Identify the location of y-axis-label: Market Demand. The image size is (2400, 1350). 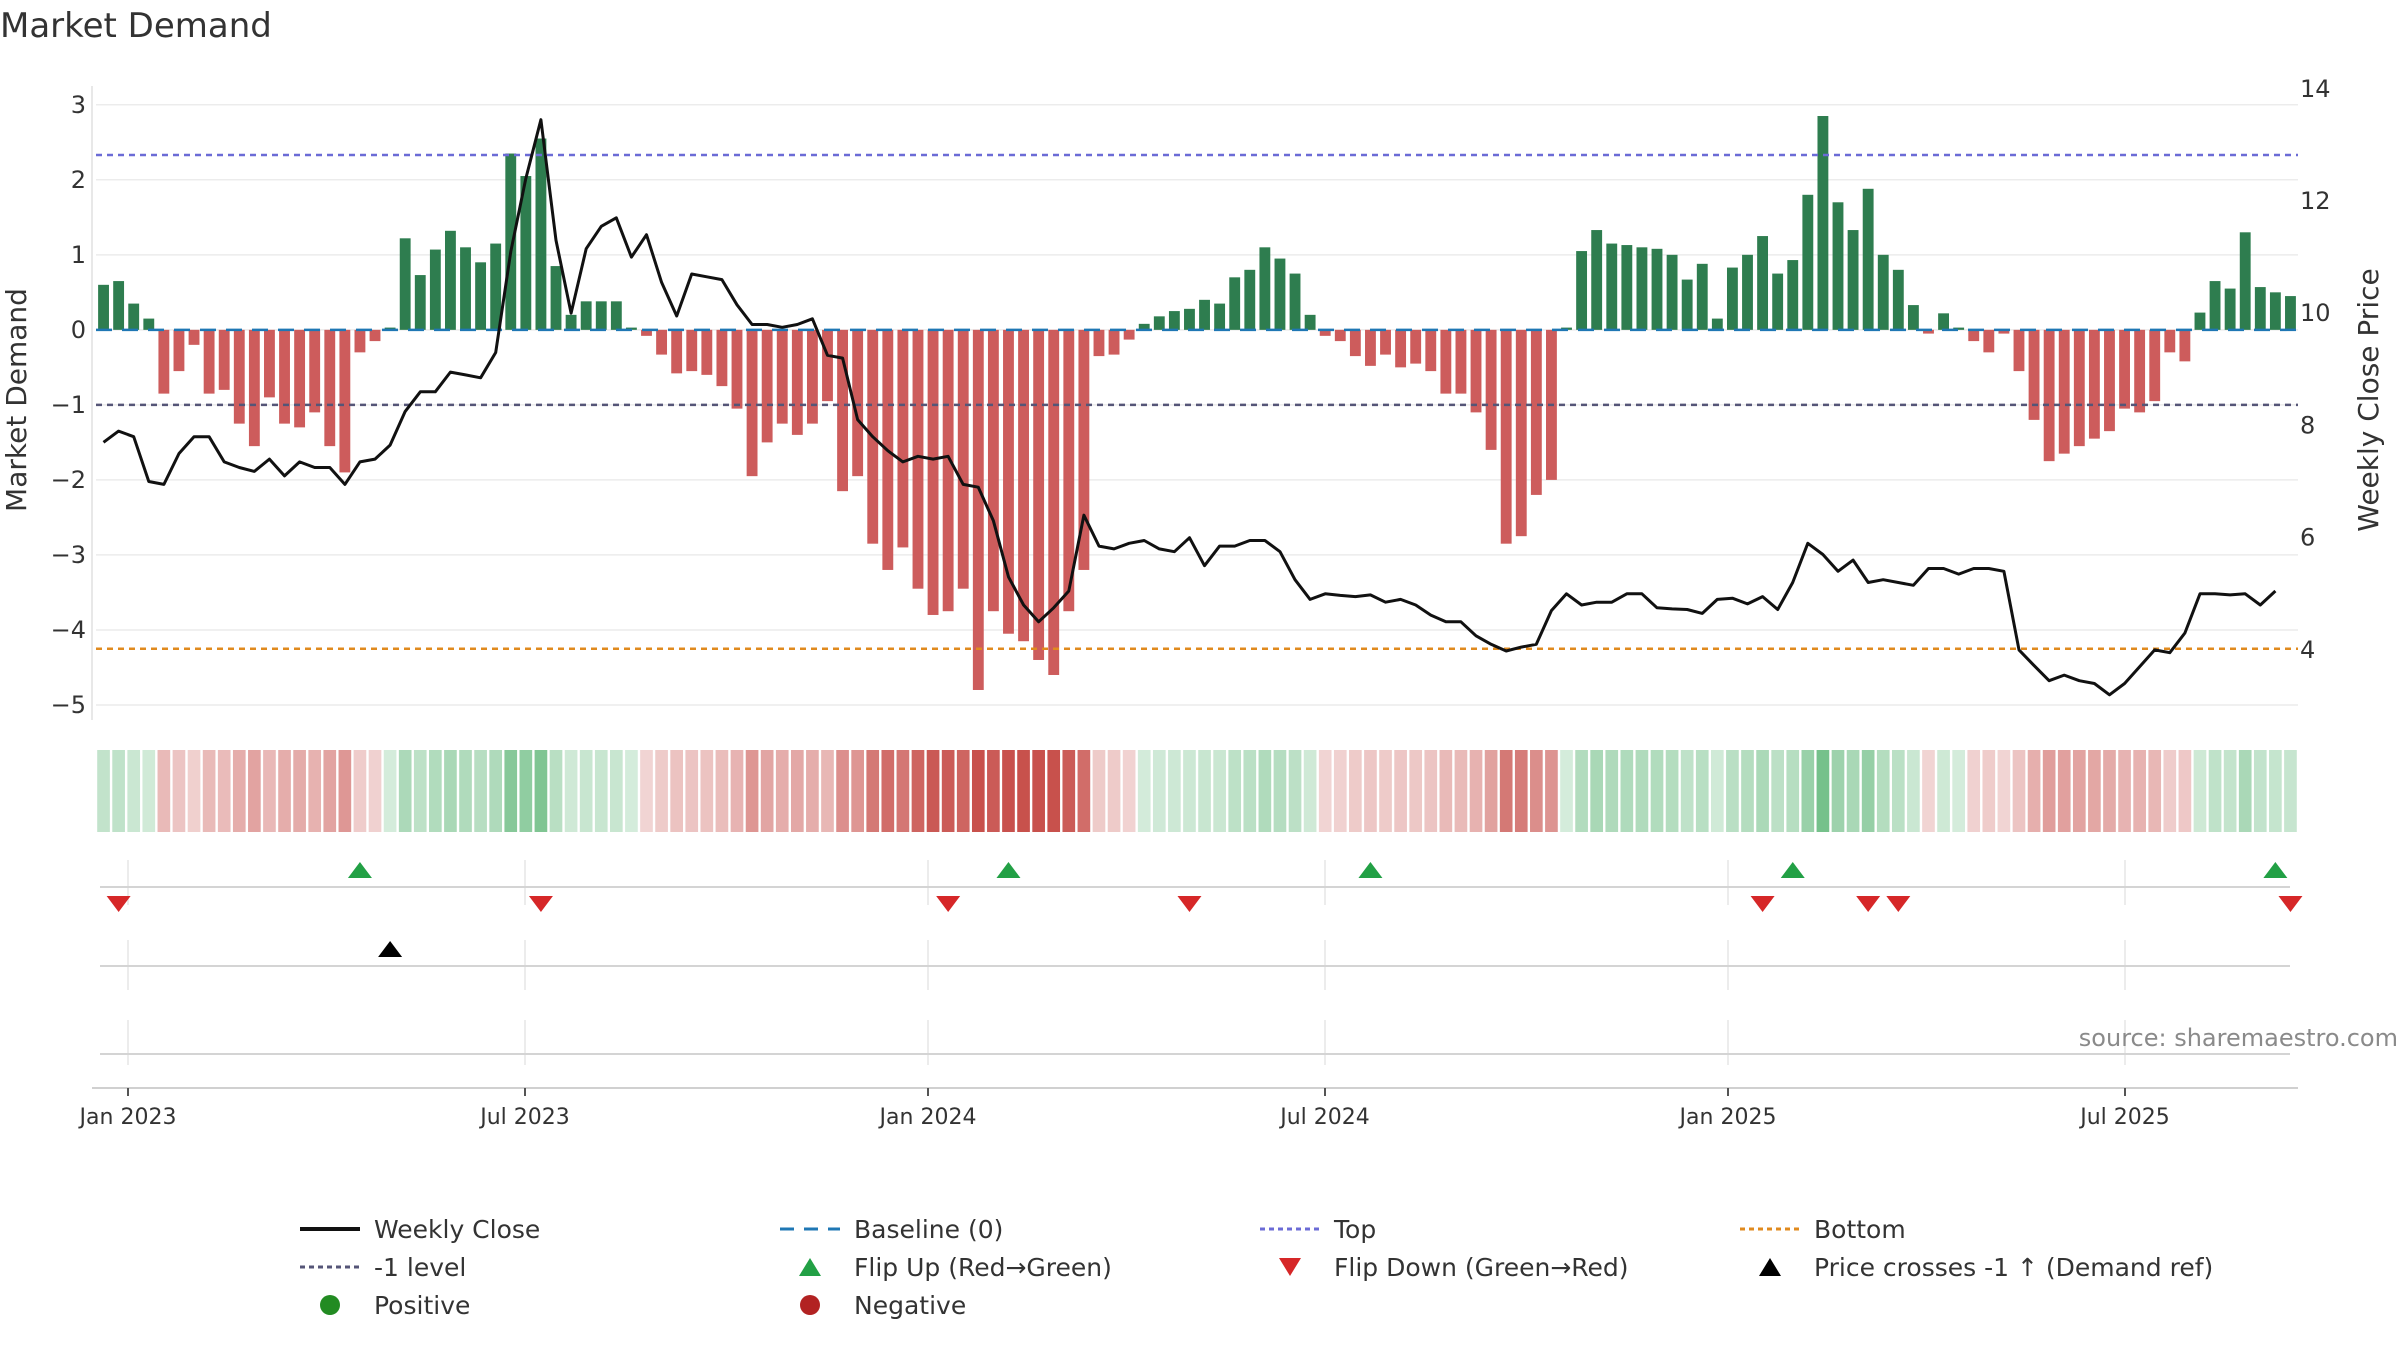
(16, 400).